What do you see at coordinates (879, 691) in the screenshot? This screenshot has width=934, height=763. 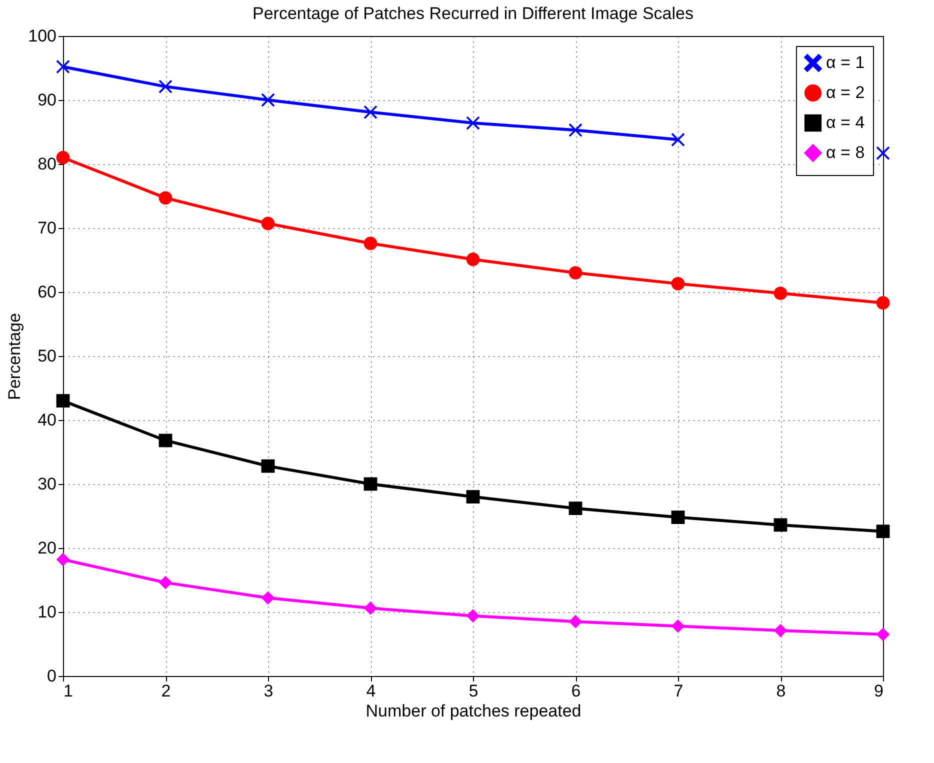 I see `x-tick-label: 9` at bounding box center [879, 691].